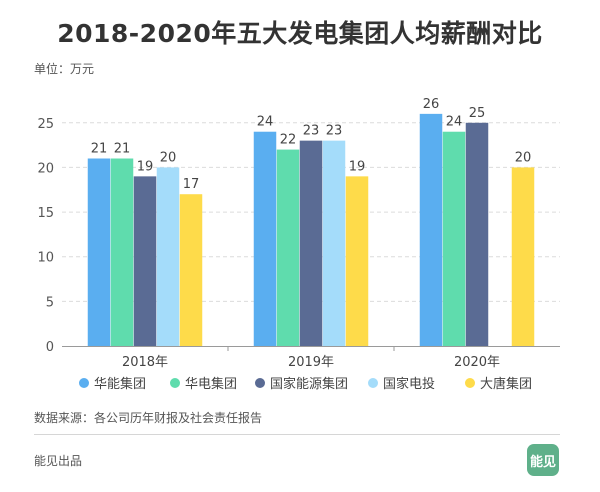 Image resolution: width=600 pixels, height=492 pixels. I want to click on chart-title: 2018-2020年五大发电集团人均薪酬对比, so click(300, 33).